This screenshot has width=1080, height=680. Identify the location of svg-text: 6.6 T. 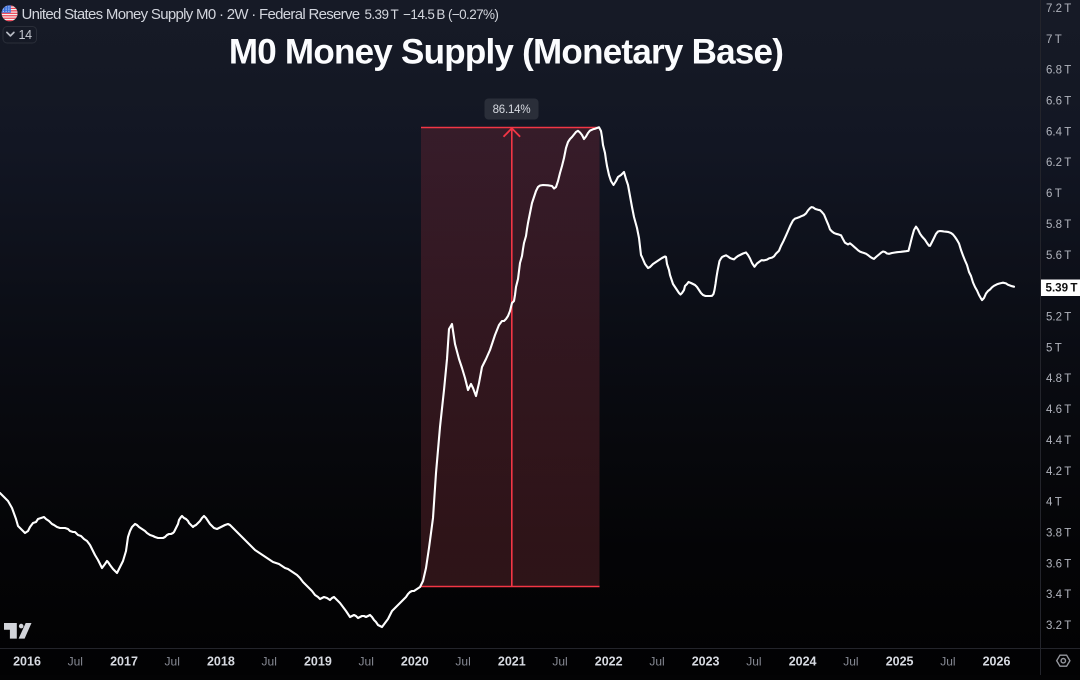
(1058, 102).